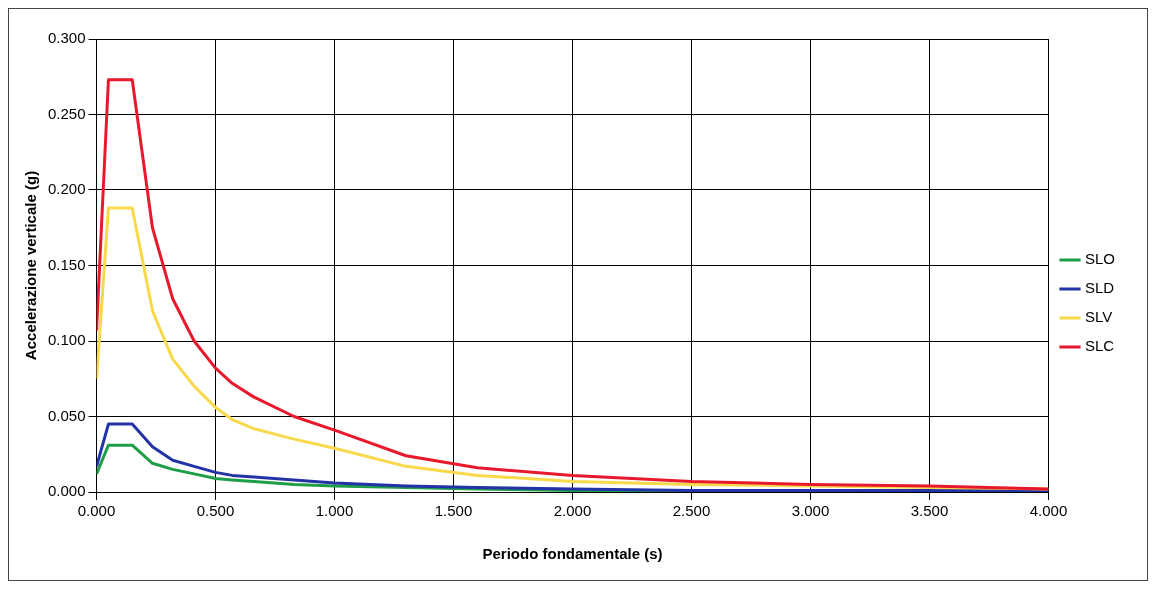 The image size is (1158, 591). What do you see at coordinates (1099, 259) in the screenshot?
I see `legend-label: SLO` at bounding box center [1099, 259].